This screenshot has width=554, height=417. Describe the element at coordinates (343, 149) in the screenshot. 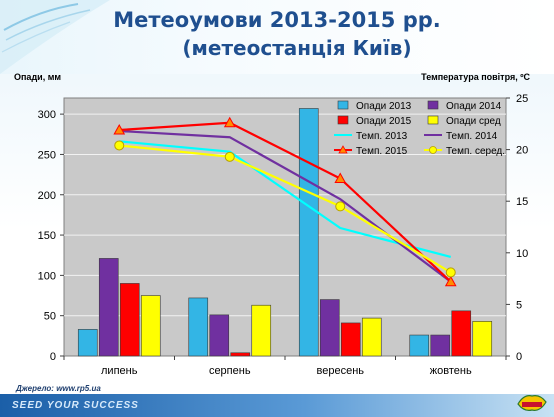

I see `legend-marker-triangle` at that location.